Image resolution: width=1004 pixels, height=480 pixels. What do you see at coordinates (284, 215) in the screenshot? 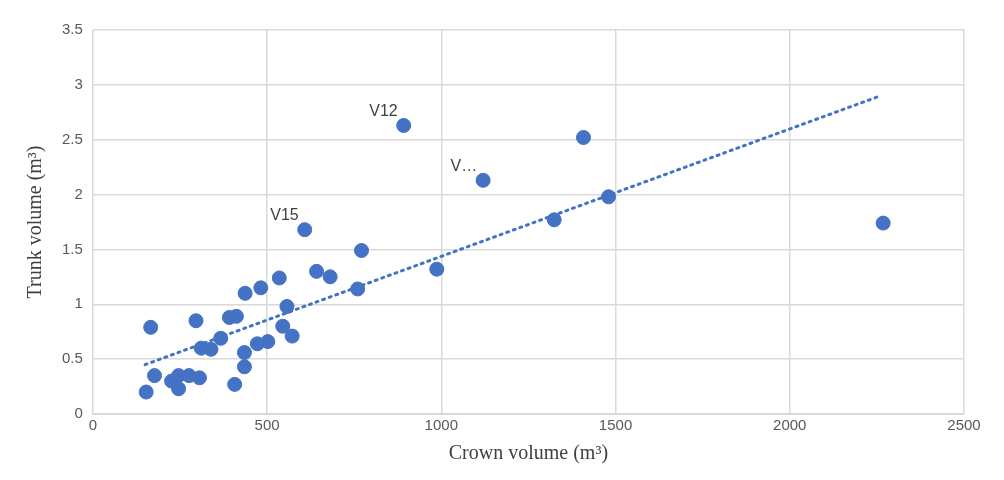
I see `annotation: V15` at bounding box center [284, 215].